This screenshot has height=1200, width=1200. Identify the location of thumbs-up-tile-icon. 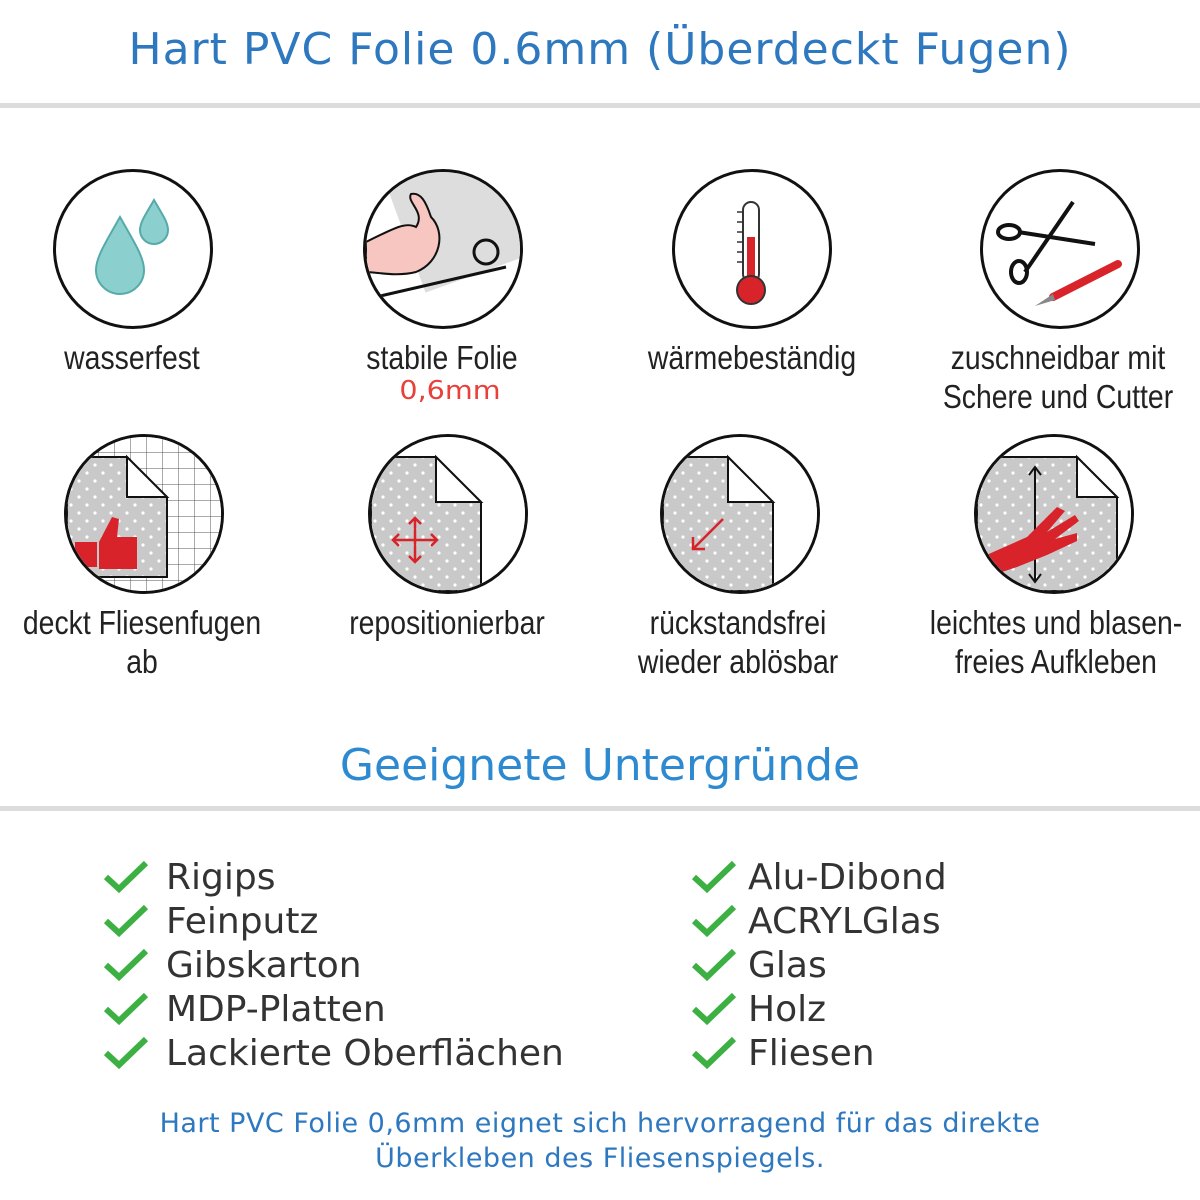
(144, 514).